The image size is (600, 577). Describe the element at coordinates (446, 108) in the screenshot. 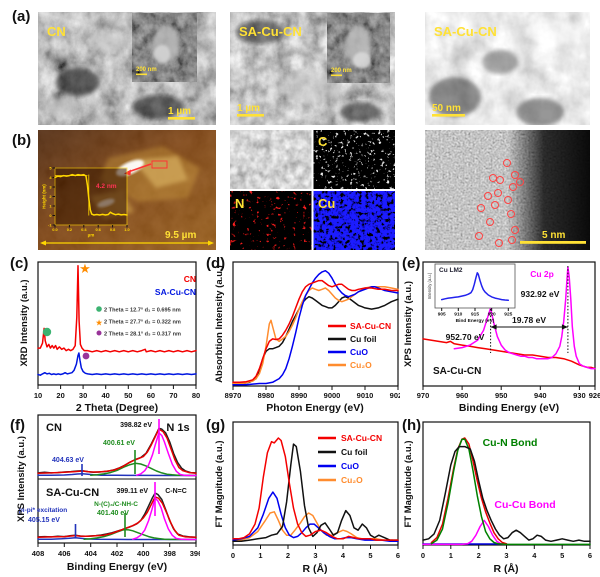

I see `scalebar-label: 50 nm` at that location.